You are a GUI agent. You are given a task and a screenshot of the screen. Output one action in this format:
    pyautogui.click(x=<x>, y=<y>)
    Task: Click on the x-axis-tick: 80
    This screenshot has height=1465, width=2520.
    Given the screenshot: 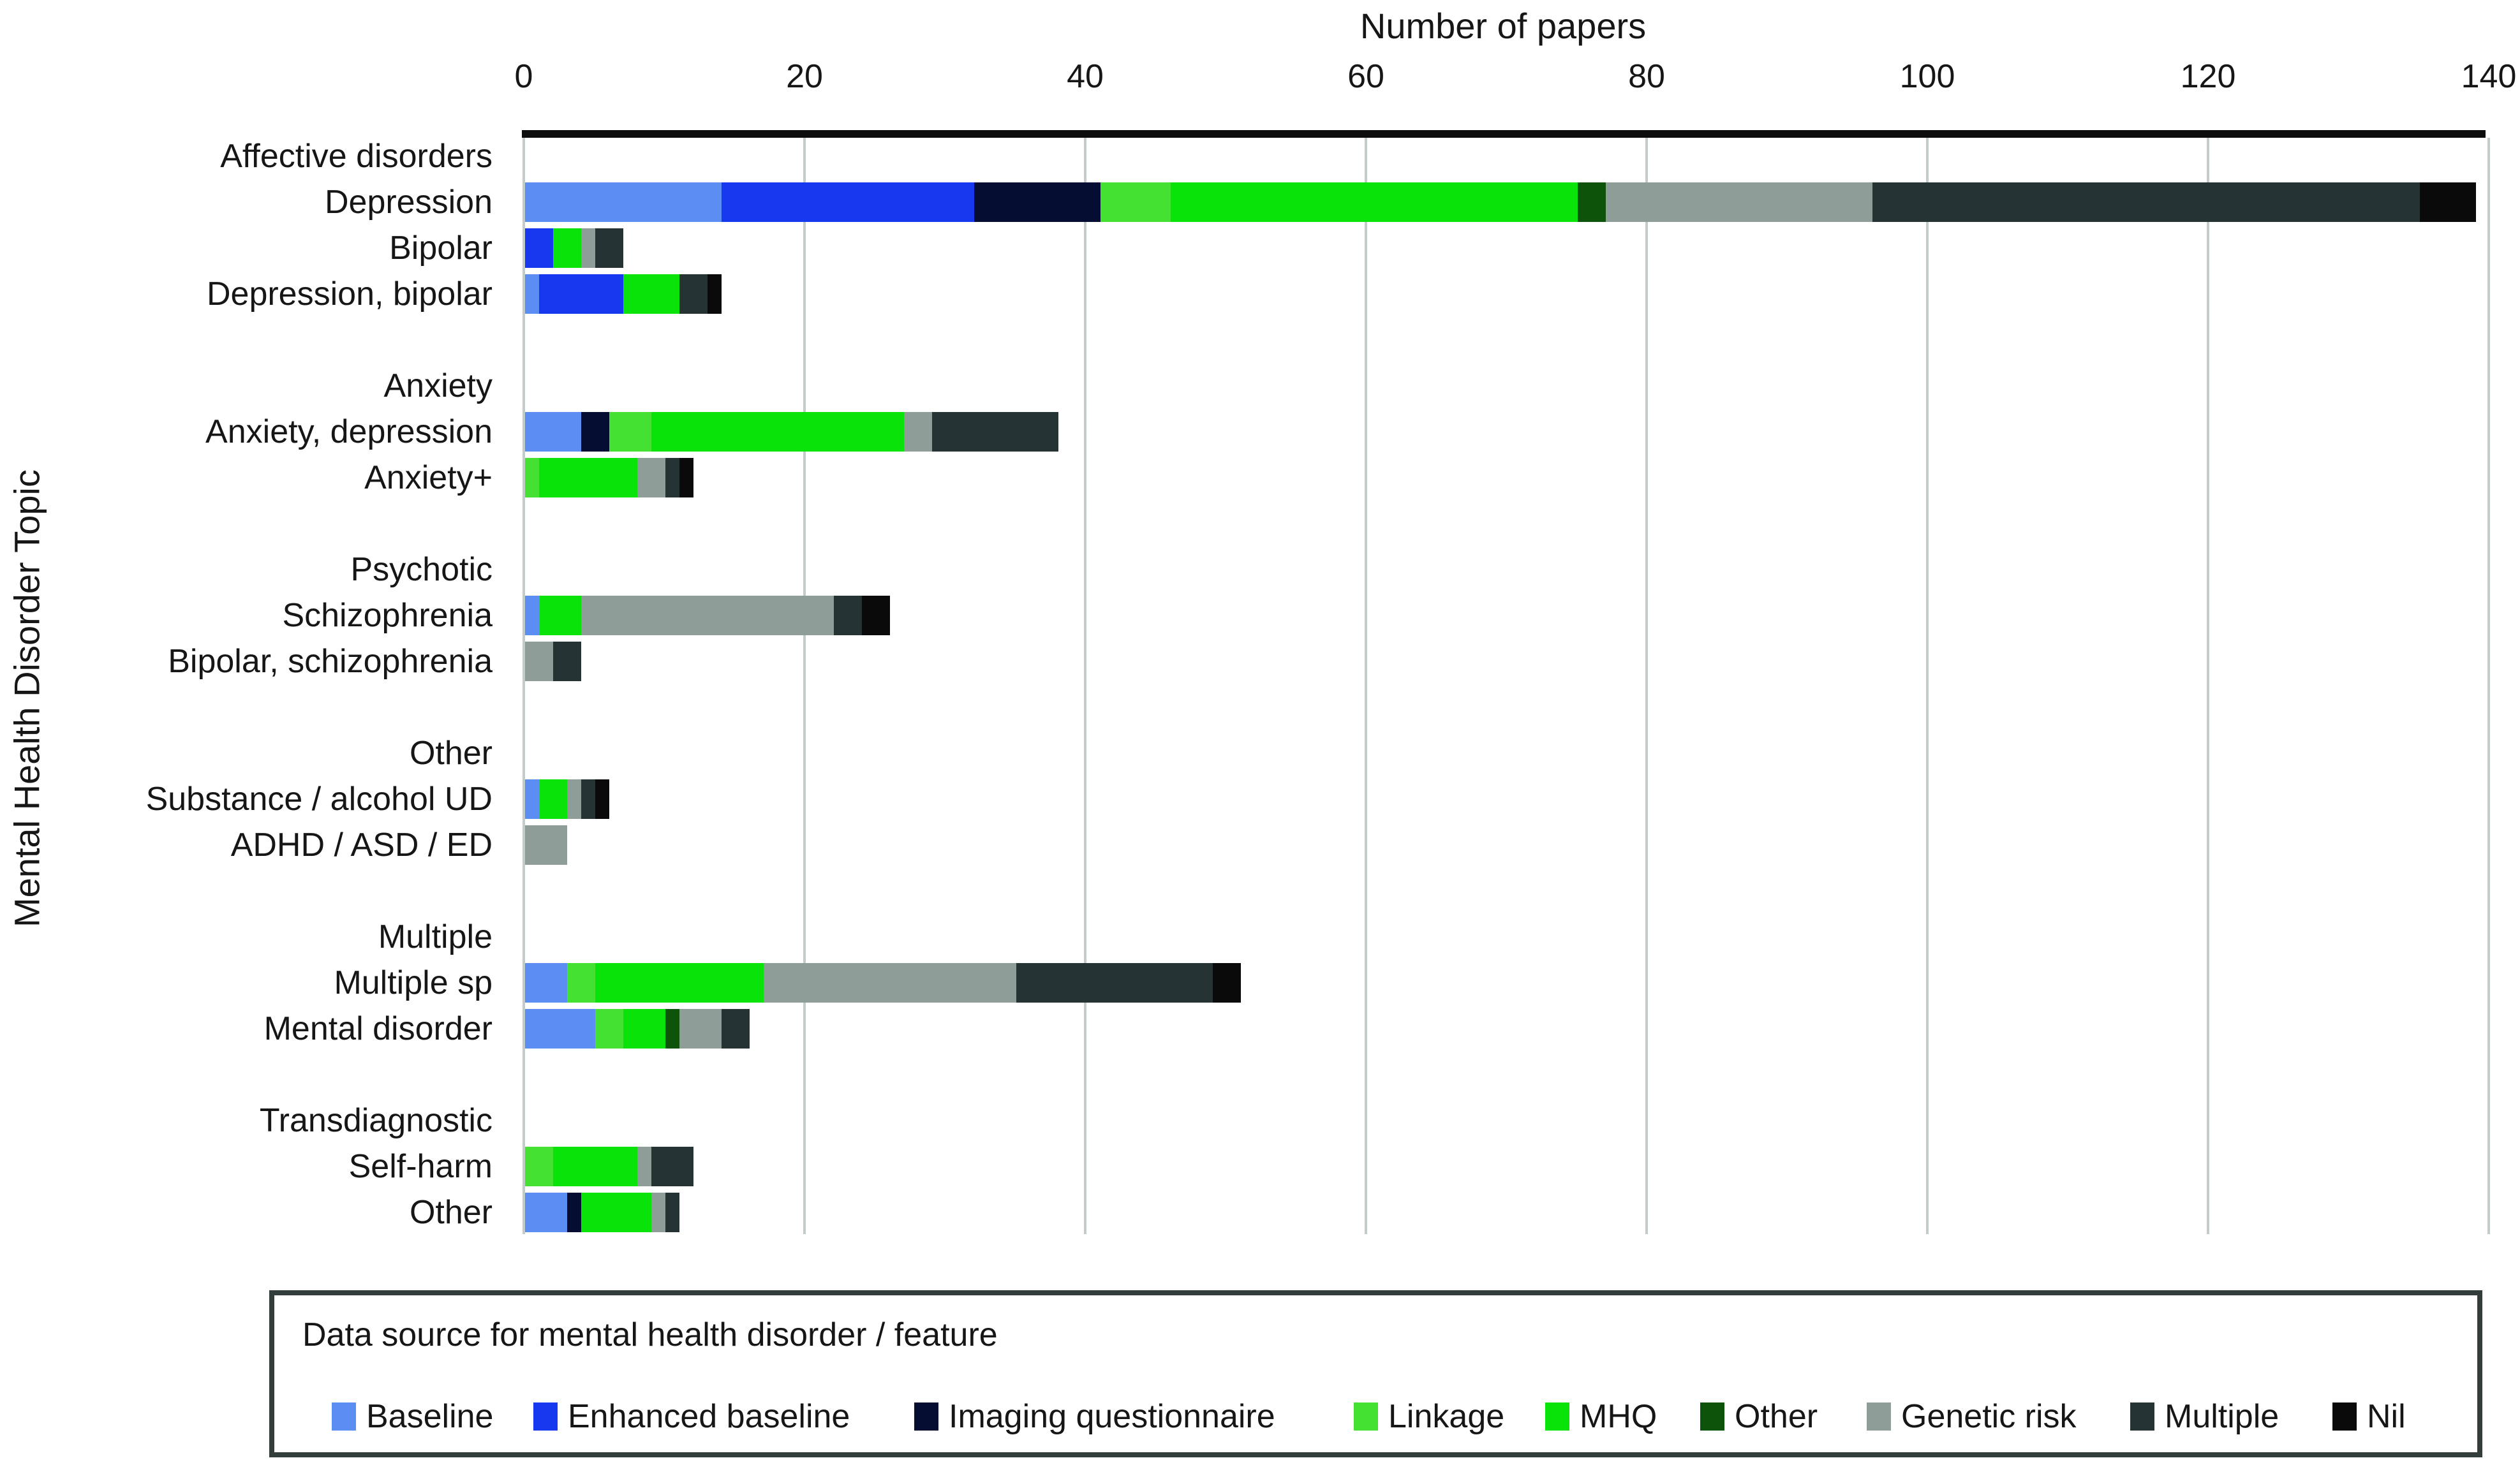 What is the action you would take?
    pyautogui.click(x=1646, y=76)
    